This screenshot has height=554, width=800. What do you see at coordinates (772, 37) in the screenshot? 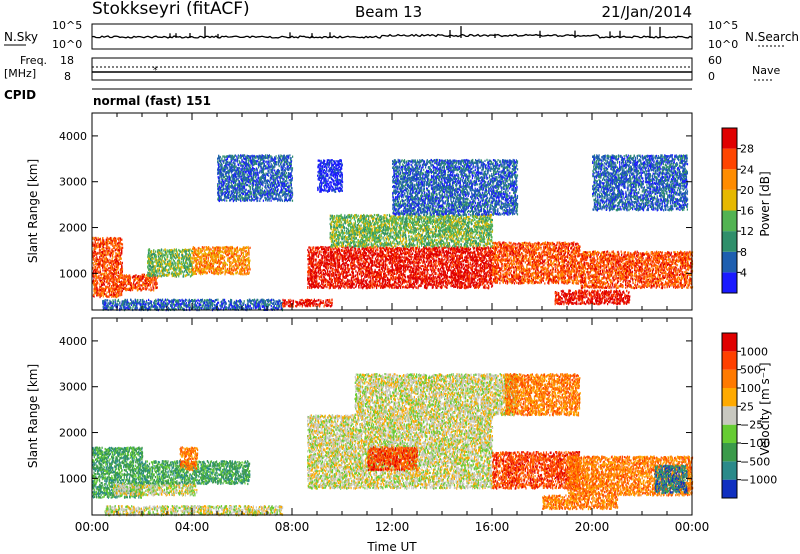
I see `nsearch-label: N.Search` at bounding box center [772, 37].